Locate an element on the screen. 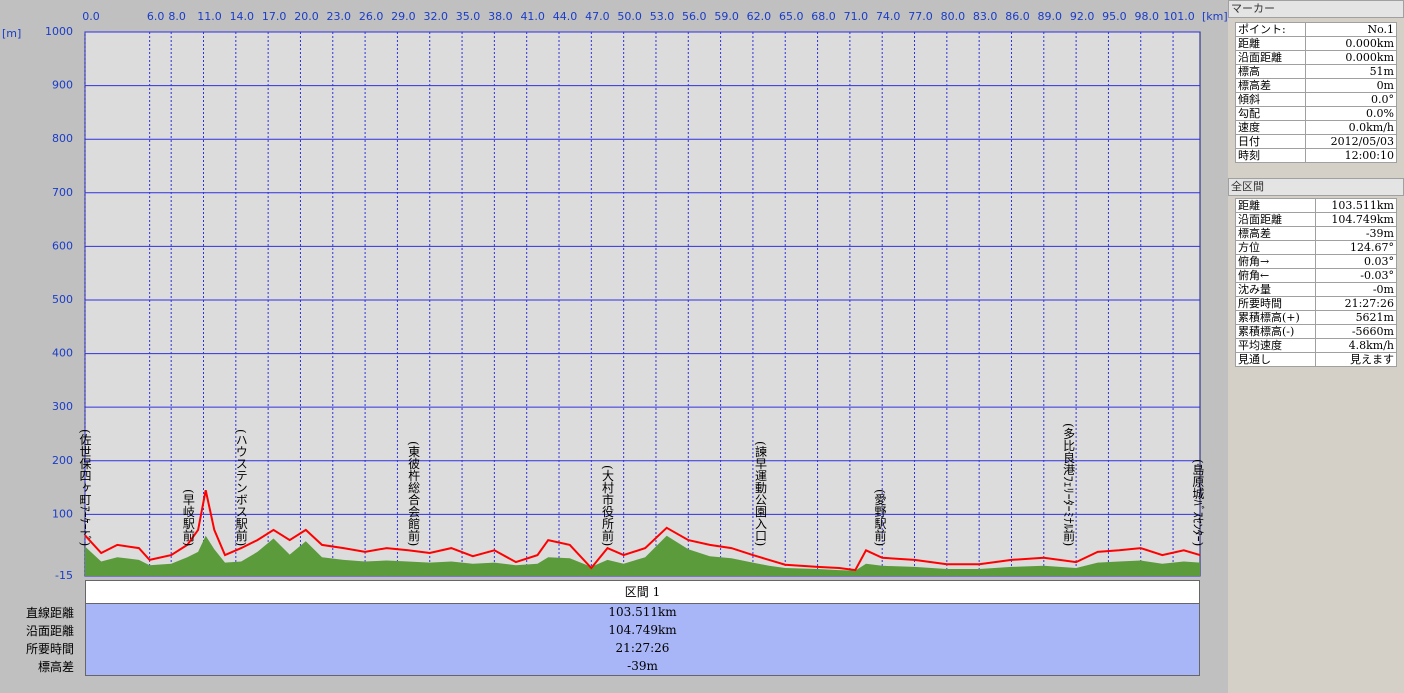 The height and width of the screenshot is (693, 1404). x-tick-label: 83.0 is located at coordinates (985, 16).